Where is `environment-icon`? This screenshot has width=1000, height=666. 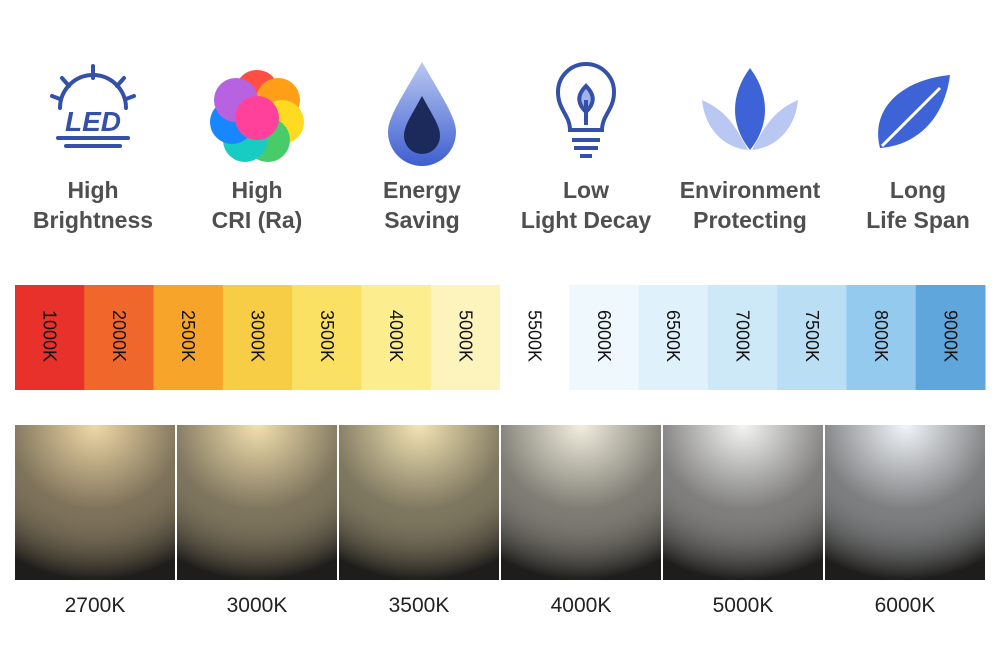 environment-icon is located at coordinates (750, 109).